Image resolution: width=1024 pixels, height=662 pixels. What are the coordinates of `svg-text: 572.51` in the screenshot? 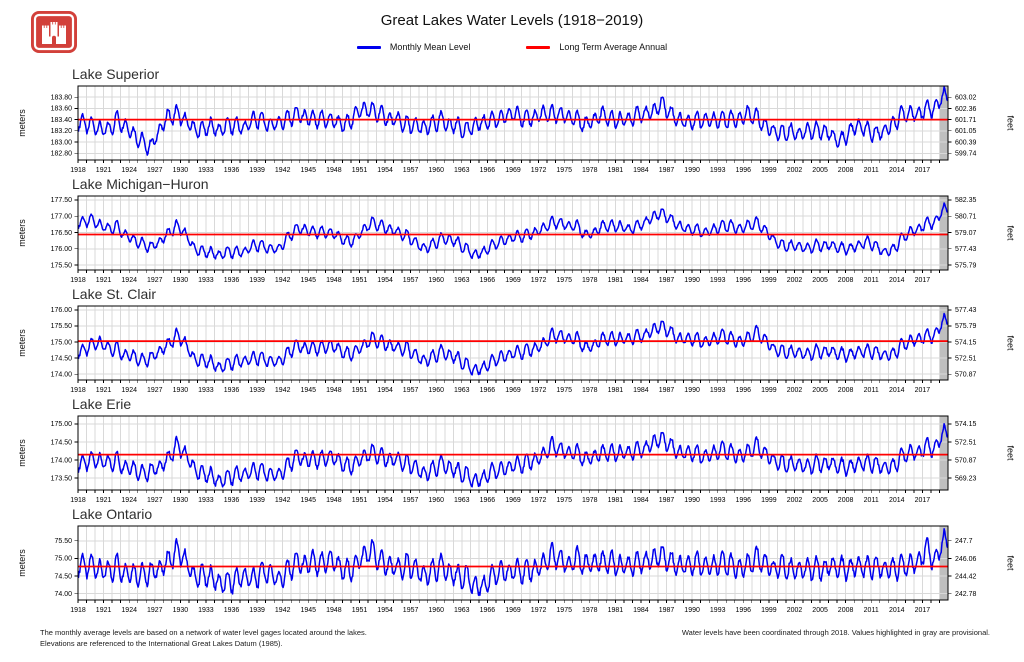 It's located at (966, 442).